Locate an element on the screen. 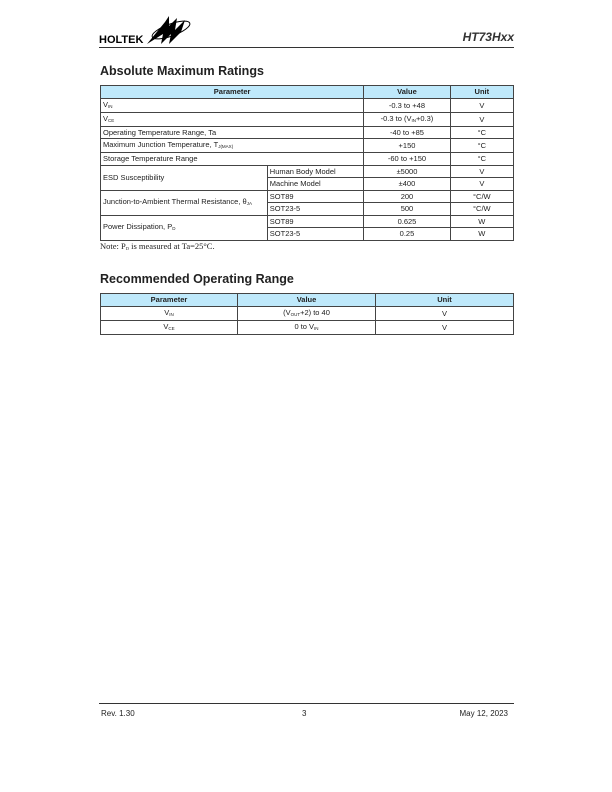 The width and height of the screenshot is (612, 792). footer-divider is located at coordinates (306, 703).